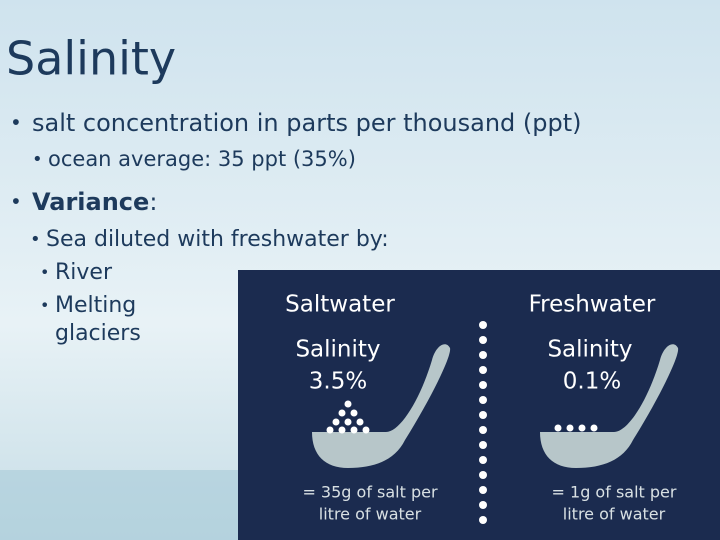  Describe the element at coordinates (576, 428) in the screenshot. I see `salt-line` at that location.